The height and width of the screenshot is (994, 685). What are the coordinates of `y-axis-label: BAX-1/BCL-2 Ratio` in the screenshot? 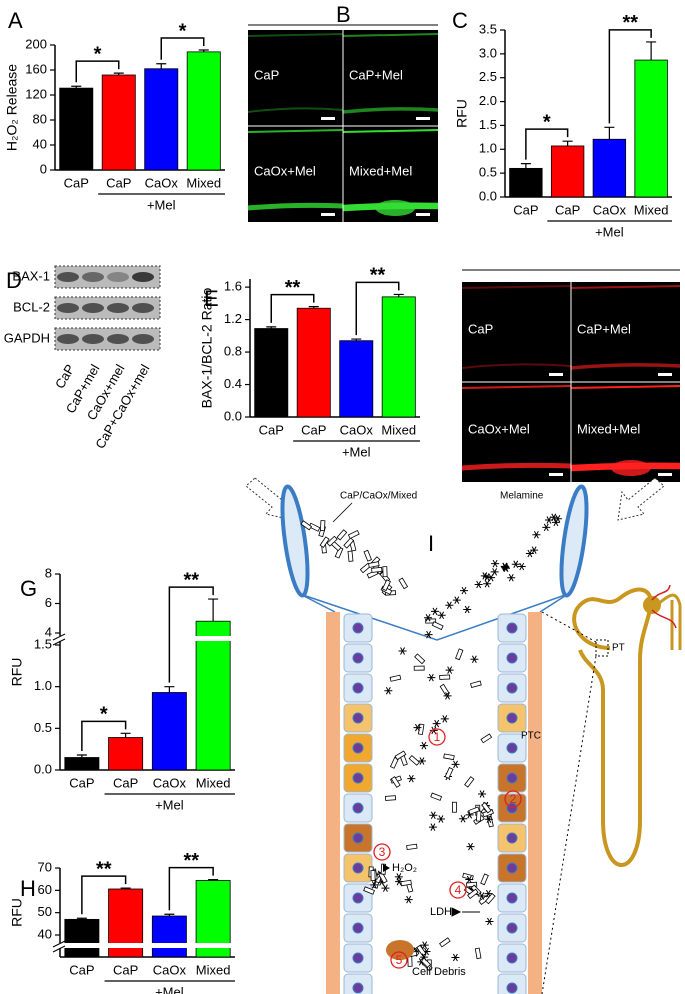 It's located at (207, 347).